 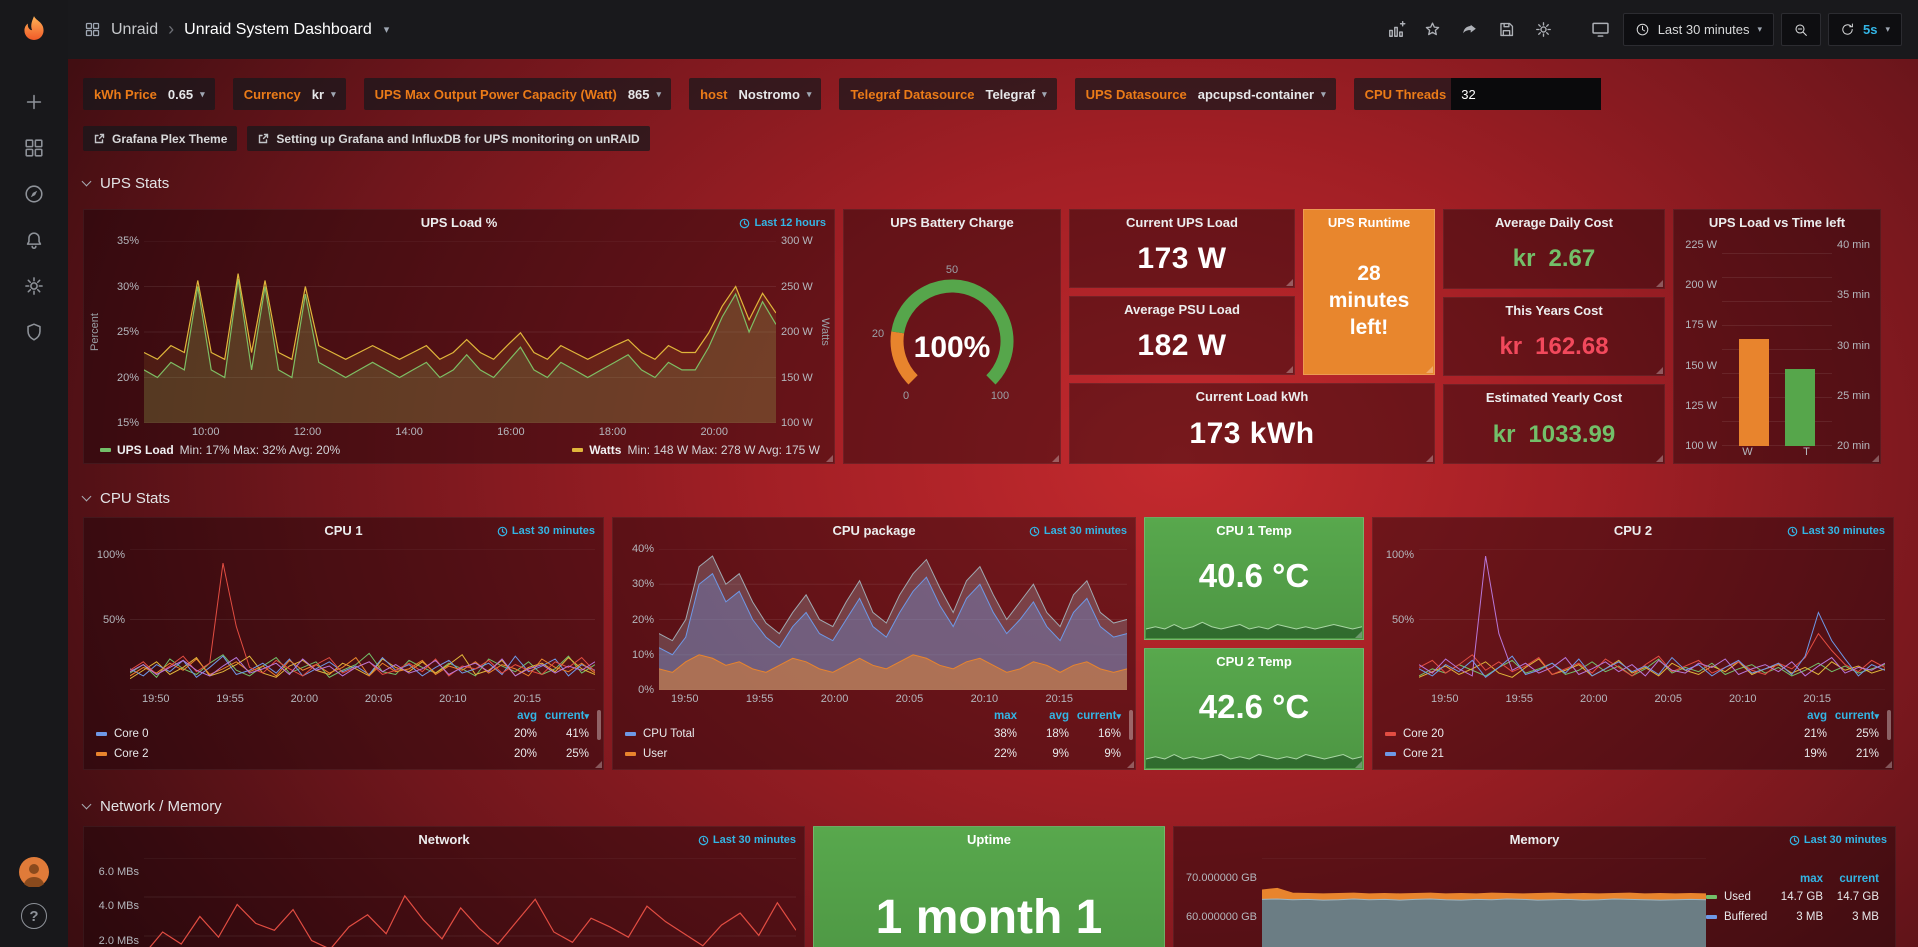 I want to click on panel-title: CPU 2 Temp, so click(x=1254, y=661).